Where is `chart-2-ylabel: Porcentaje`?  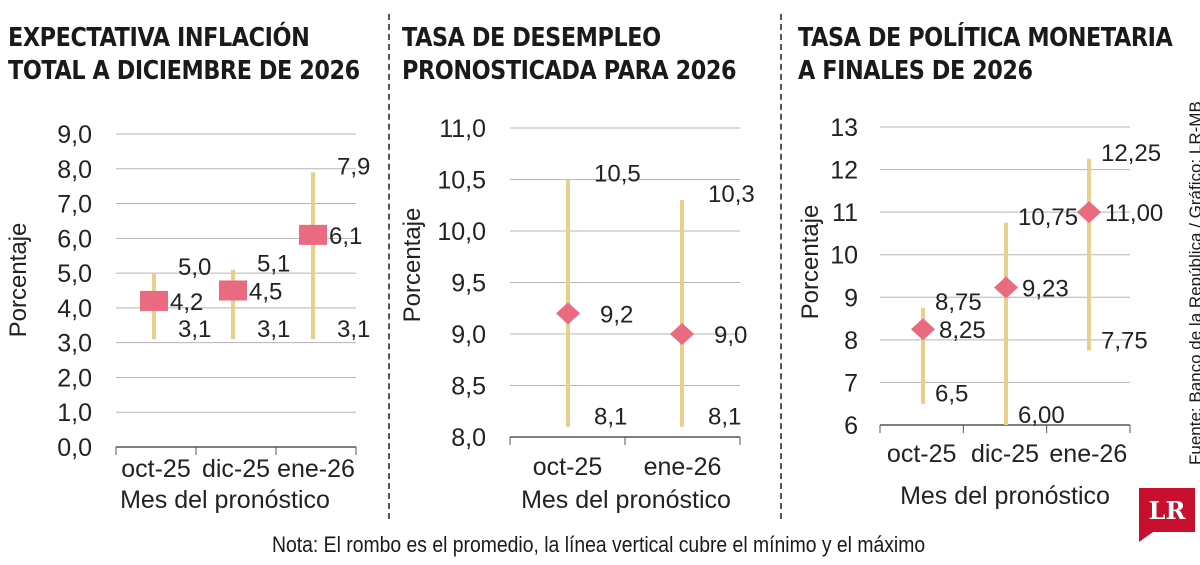 chart-2-ylabel: Porcentaje is located at coordinates (412, 265).